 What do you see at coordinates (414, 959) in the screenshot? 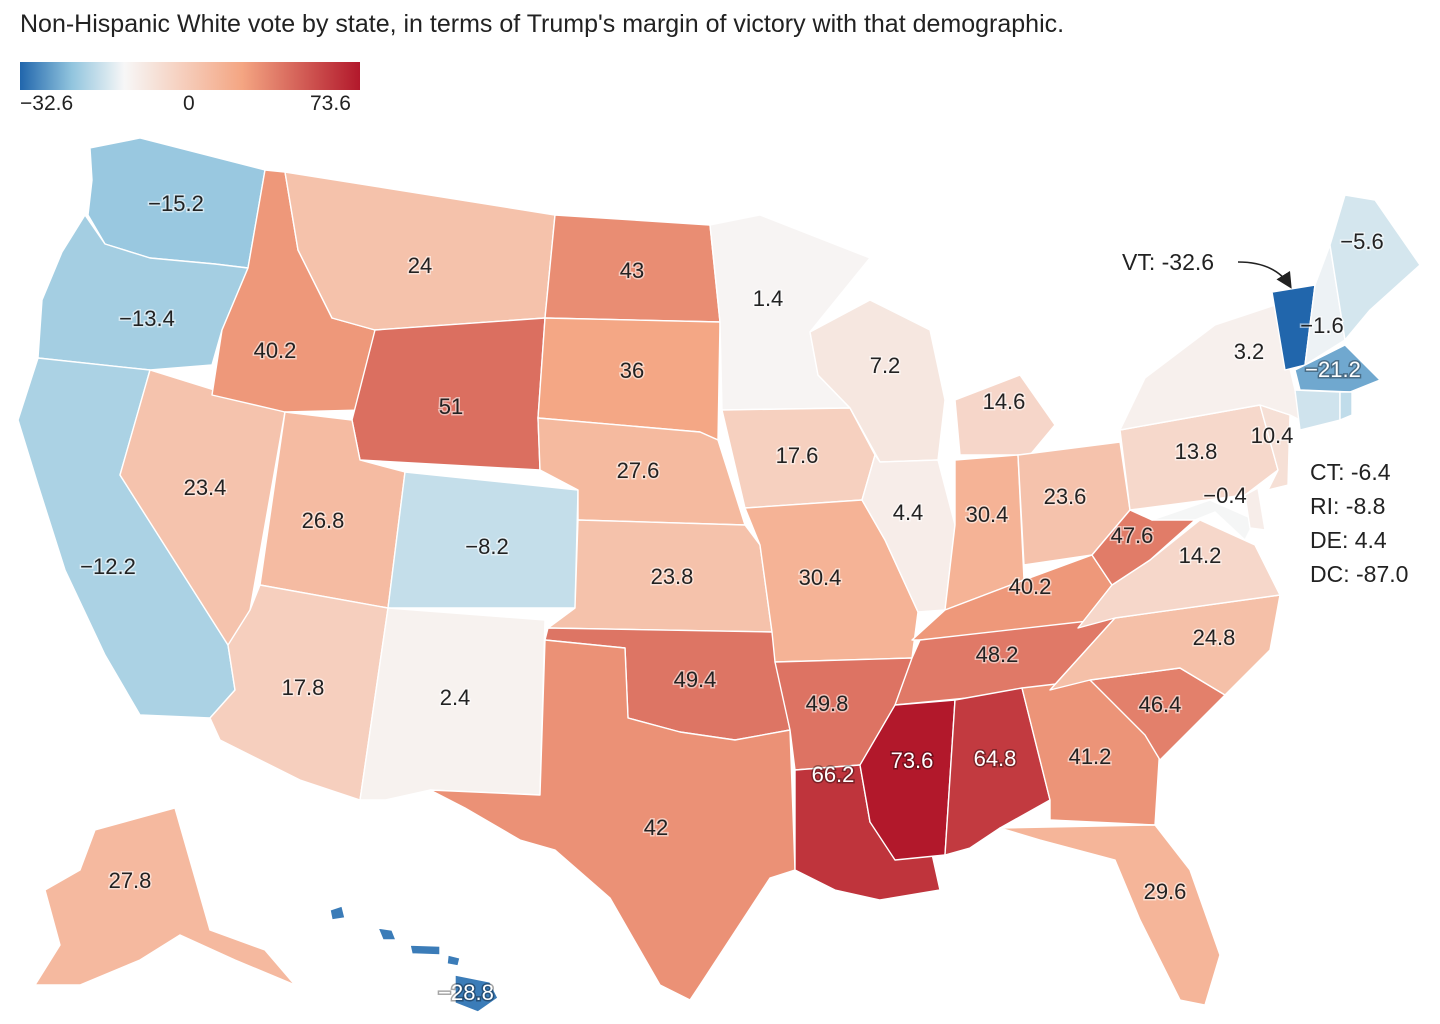
I see `state-hi` at bounding box center [414, 959].